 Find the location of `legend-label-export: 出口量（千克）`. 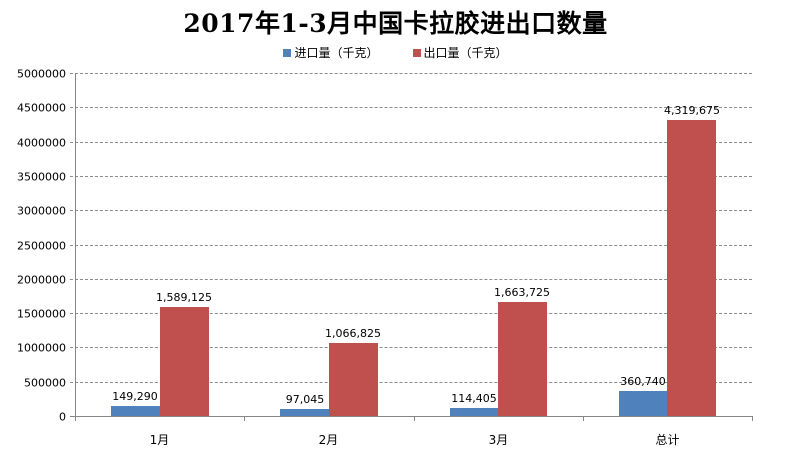

legend-label-export: 出口量（千克） is located at coordinates (465, 53).